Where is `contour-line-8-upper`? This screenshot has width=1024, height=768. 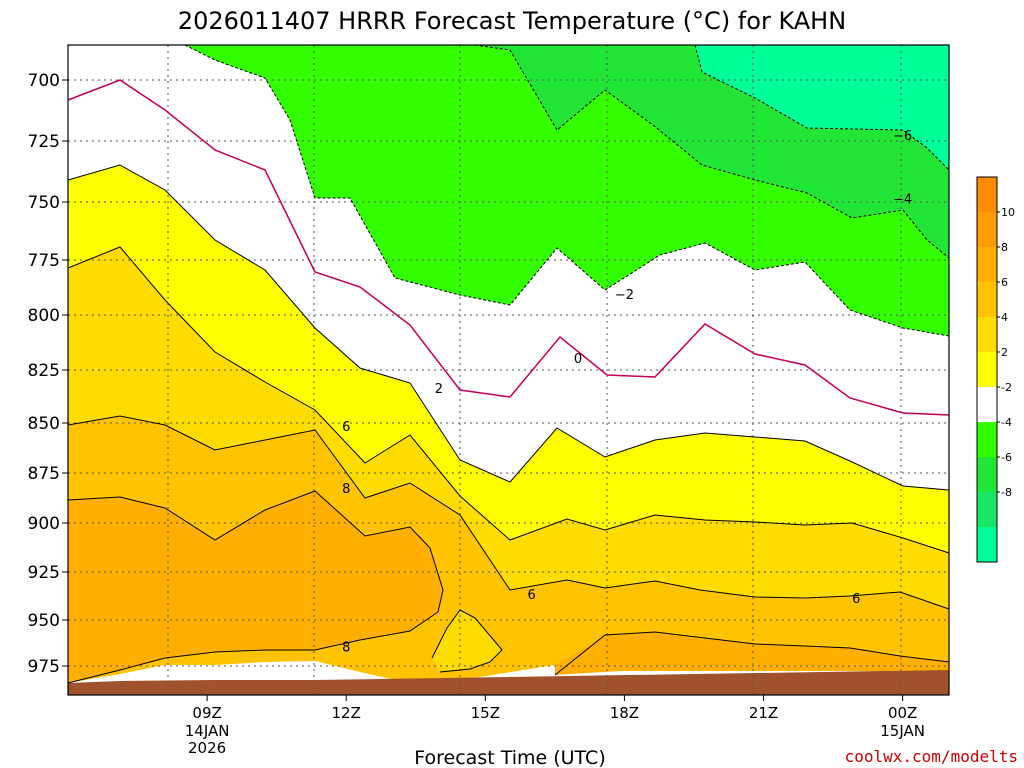 contour-line-8-upper is located at coordinates (255, 587).